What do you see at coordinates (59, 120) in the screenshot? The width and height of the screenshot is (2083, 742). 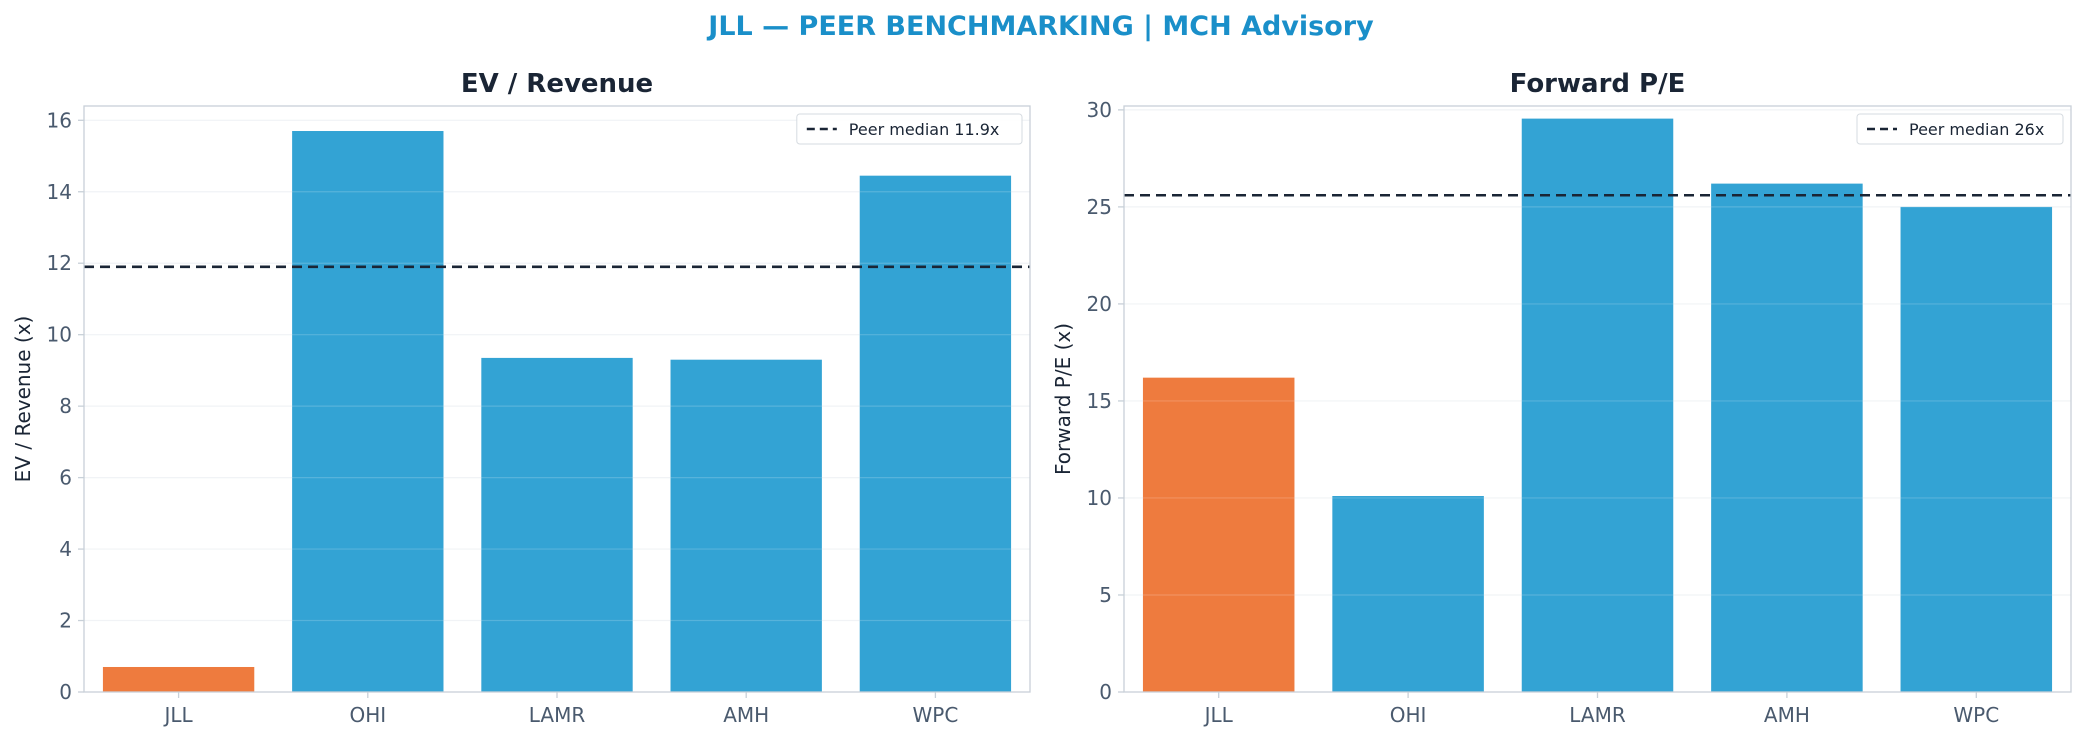 I see `y-tick-label: 16` at bounding box center [59, 120].